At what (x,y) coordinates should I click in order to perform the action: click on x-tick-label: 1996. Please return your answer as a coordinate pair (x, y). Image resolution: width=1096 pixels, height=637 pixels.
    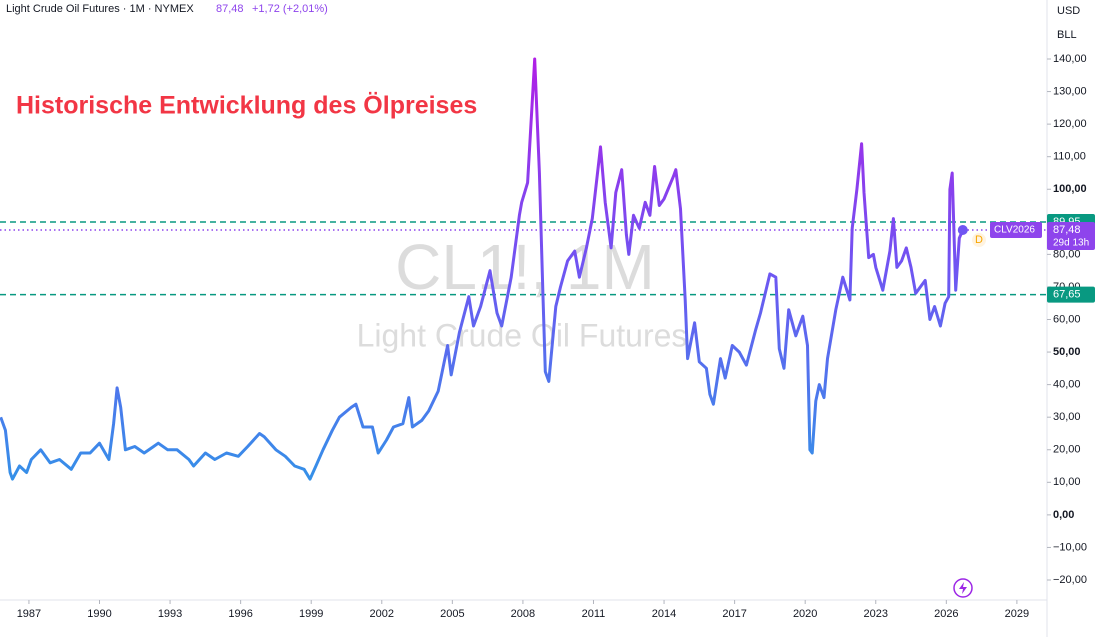
    Looking at the image, I should click on (240, 614).